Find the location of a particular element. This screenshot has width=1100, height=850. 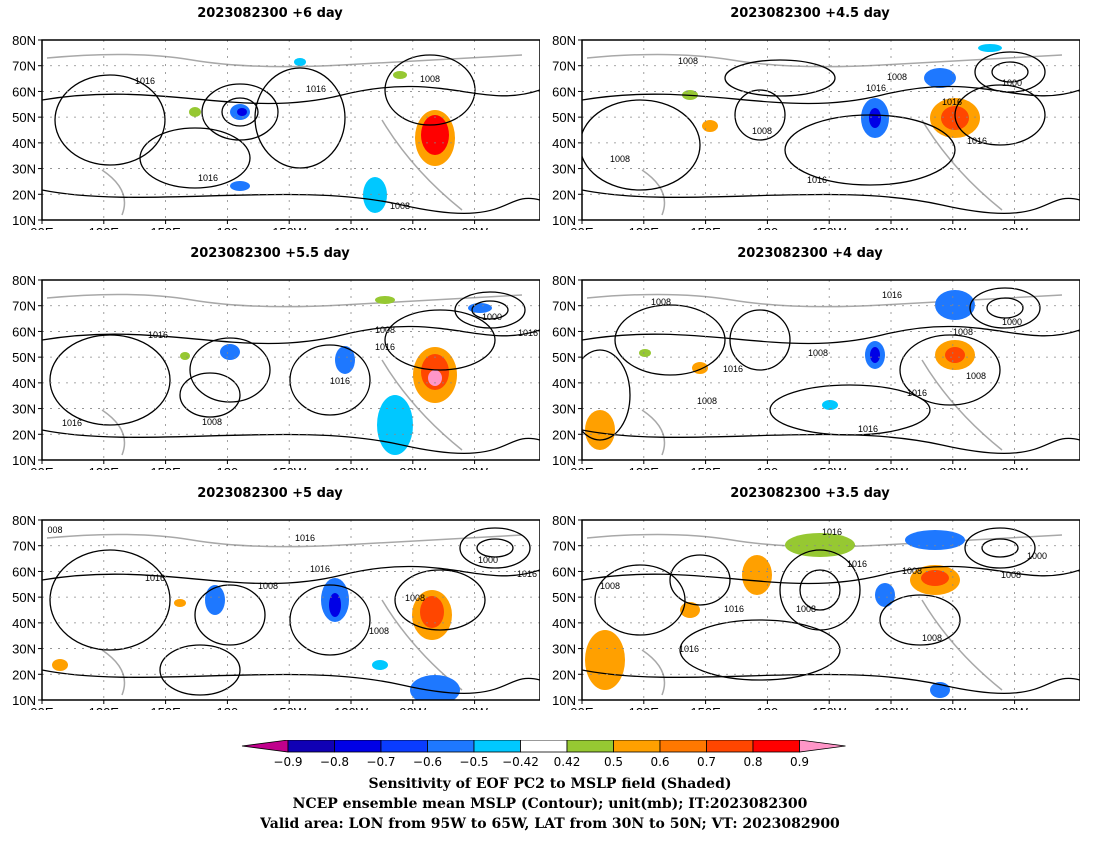

lat-label: 80N is located at coordinates (564, 280).